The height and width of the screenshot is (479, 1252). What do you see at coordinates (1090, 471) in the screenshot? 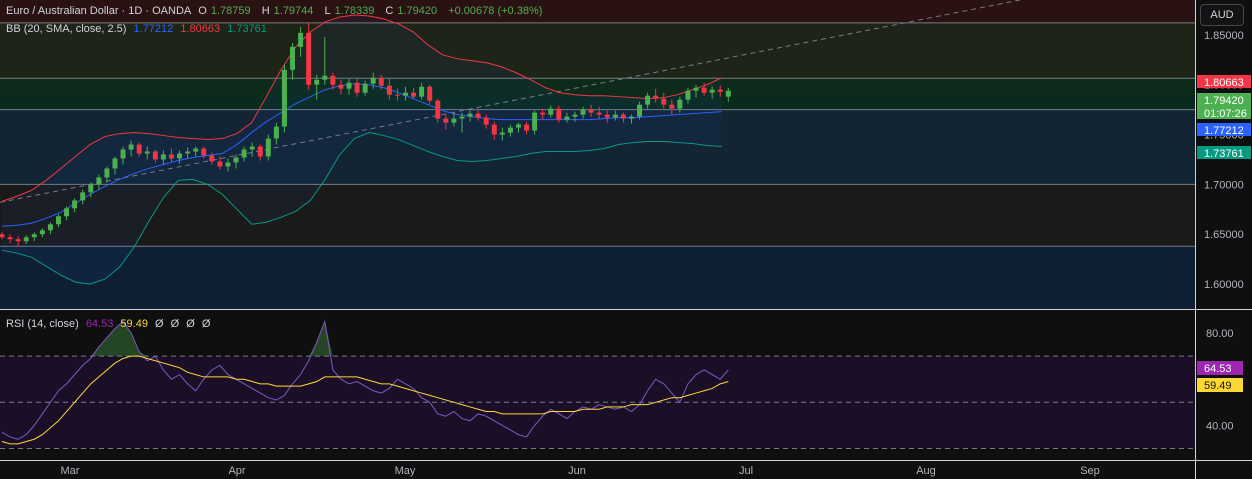
I see `time-tick-label: Sep` at bounding box center [1090, 471].